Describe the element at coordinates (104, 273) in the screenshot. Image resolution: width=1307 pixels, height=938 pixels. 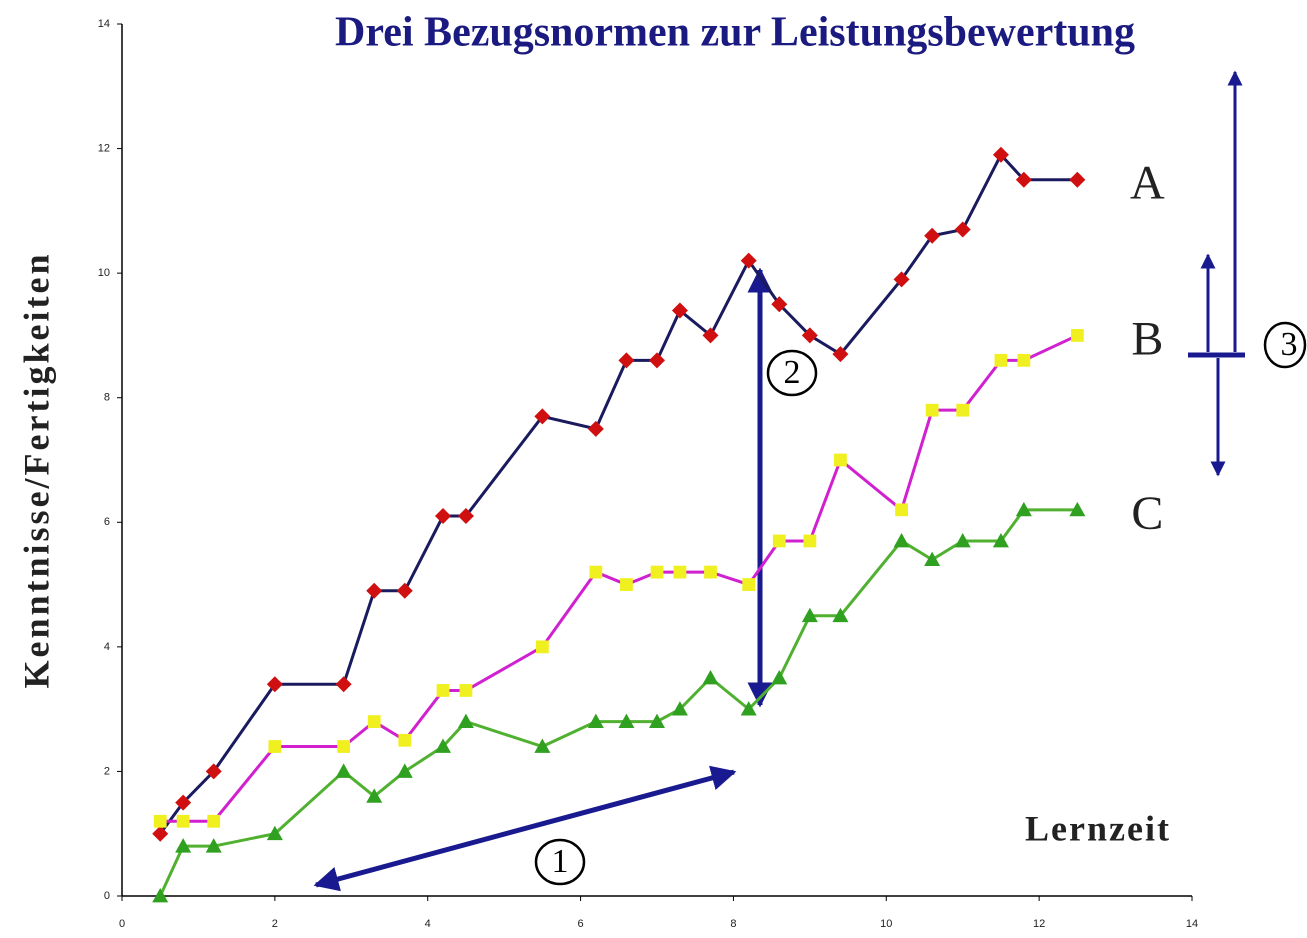
I see `y-tick-label: 10` at that location.